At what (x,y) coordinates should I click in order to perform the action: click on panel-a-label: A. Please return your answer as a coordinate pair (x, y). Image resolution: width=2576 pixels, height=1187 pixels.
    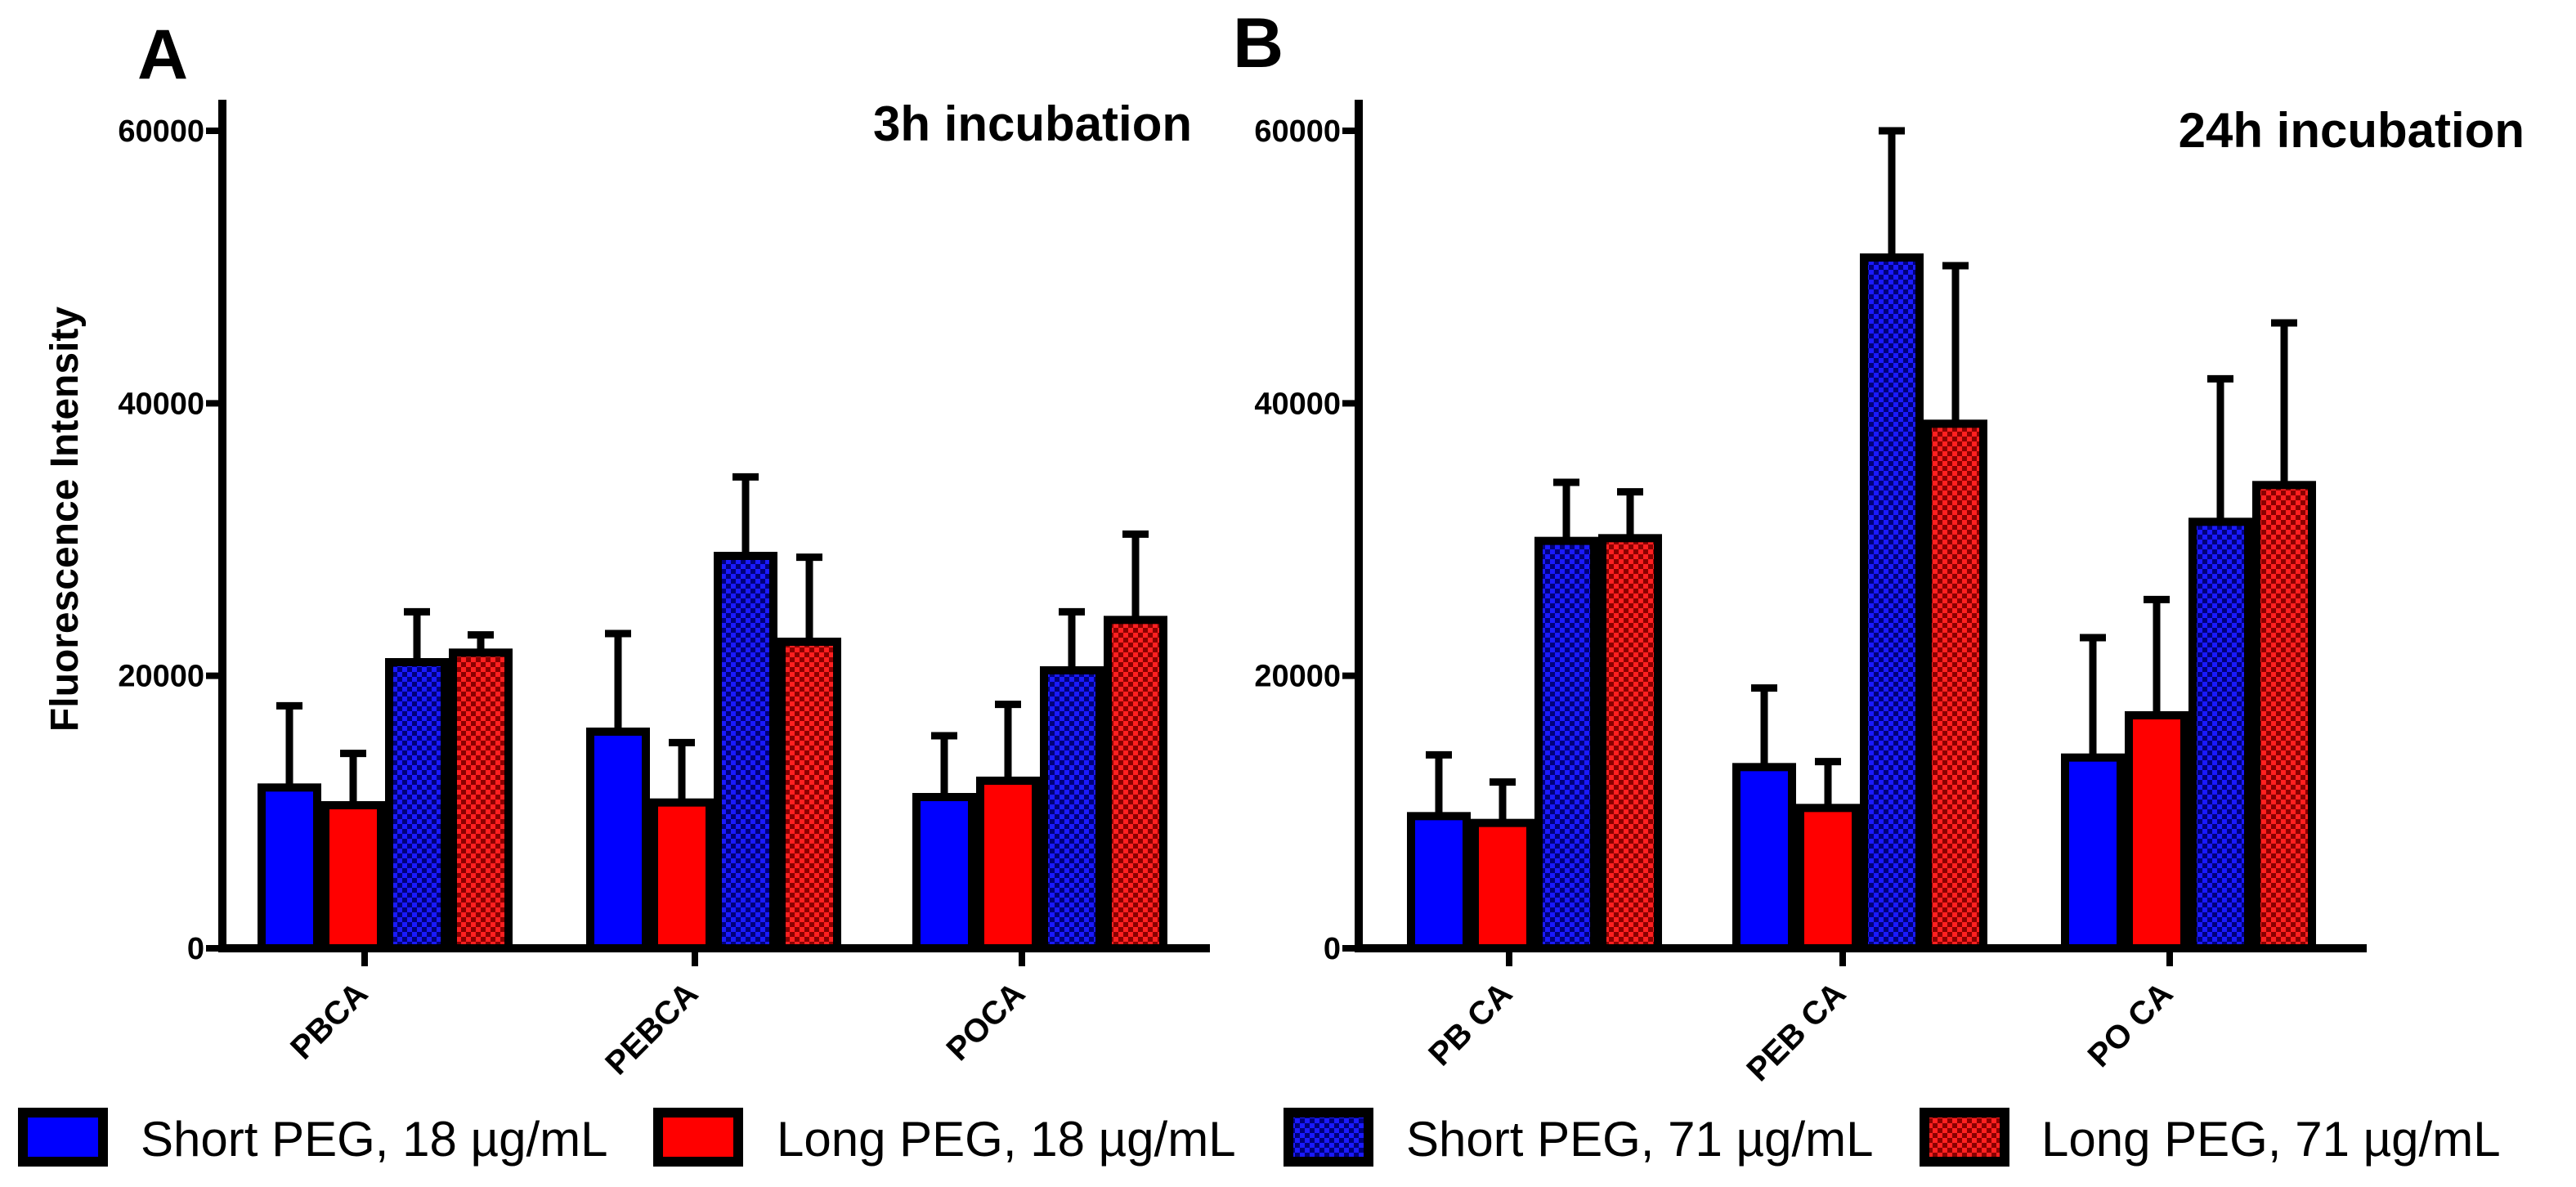
    Looking at the image, I should click on (162, 55).